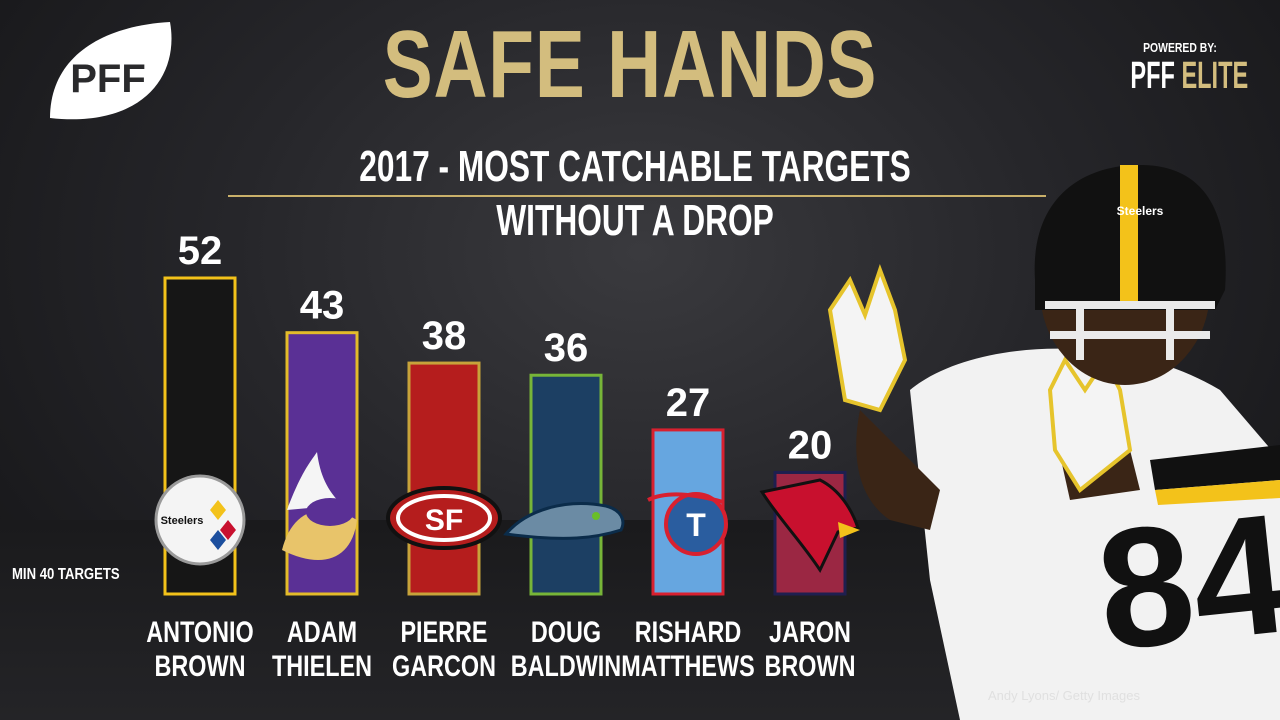 The width and height of the screenshot is (1280, 720). I want to click on jersey-number: 84, so click(1184, 582).